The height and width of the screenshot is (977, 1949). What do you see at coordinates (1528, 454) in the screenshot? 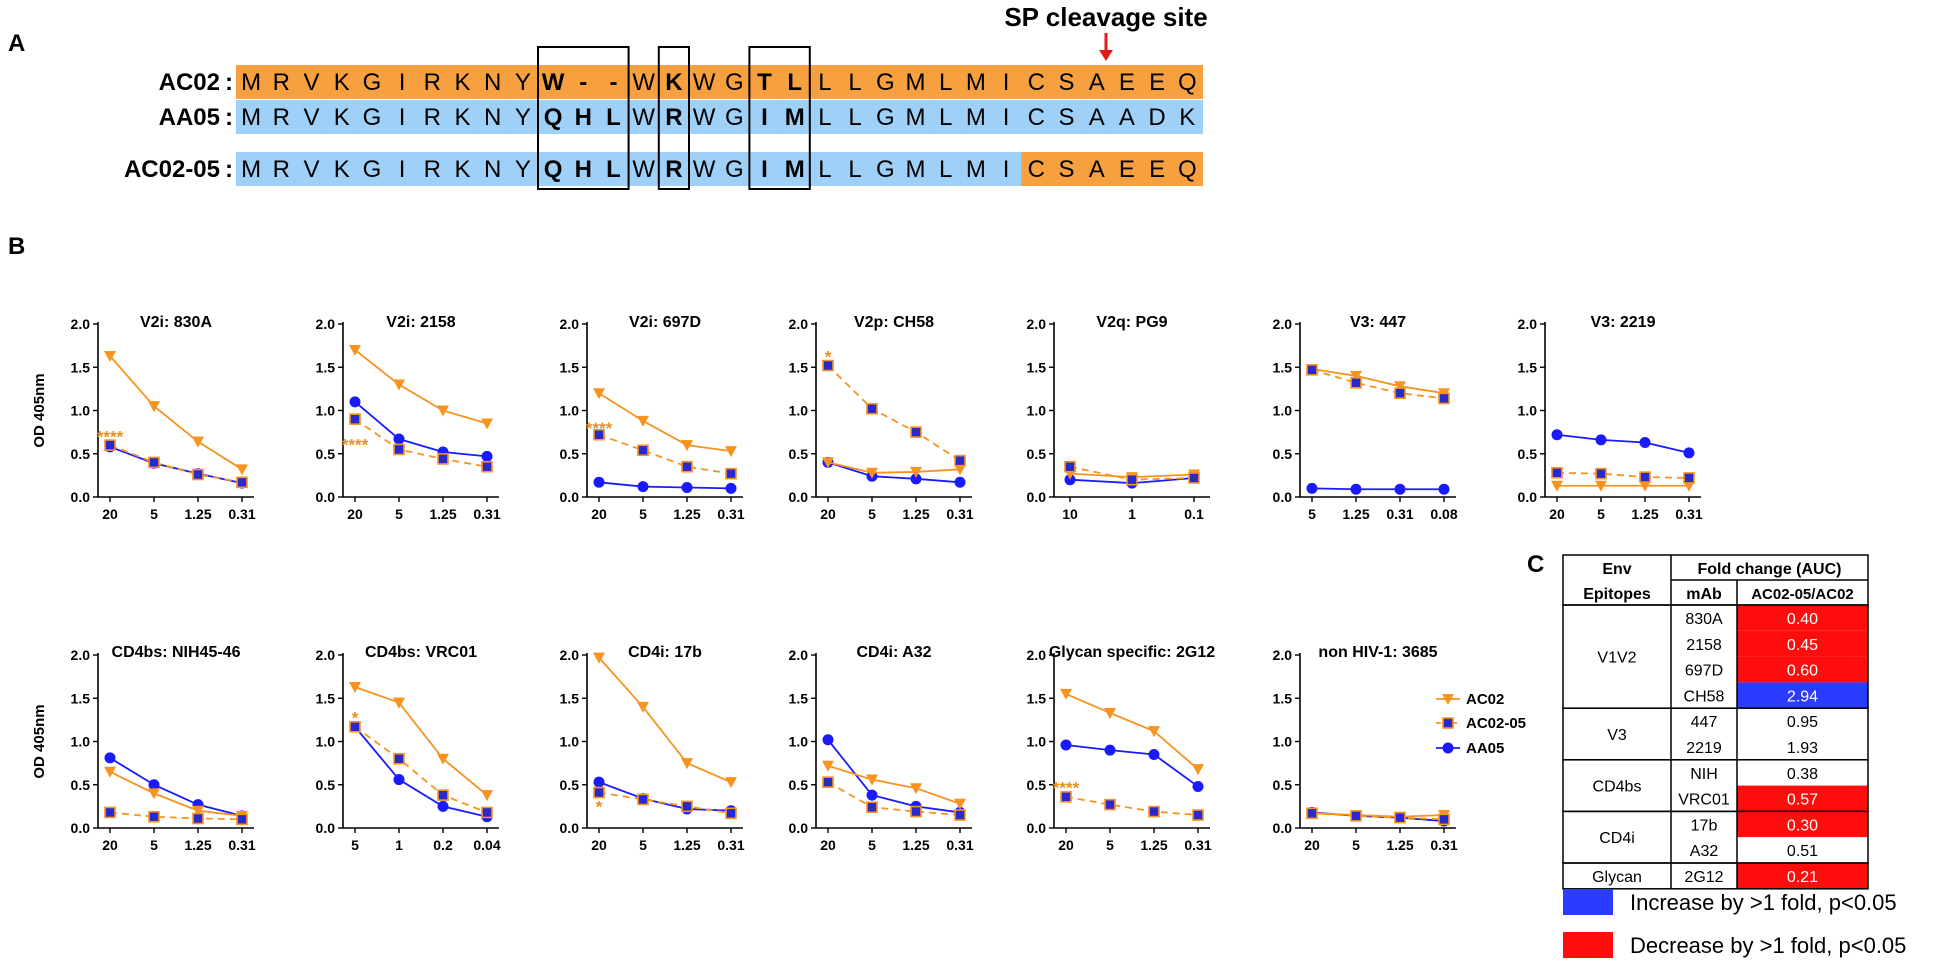
I see `y-tick-label: 0.5` at bounding box center [1528, 454].